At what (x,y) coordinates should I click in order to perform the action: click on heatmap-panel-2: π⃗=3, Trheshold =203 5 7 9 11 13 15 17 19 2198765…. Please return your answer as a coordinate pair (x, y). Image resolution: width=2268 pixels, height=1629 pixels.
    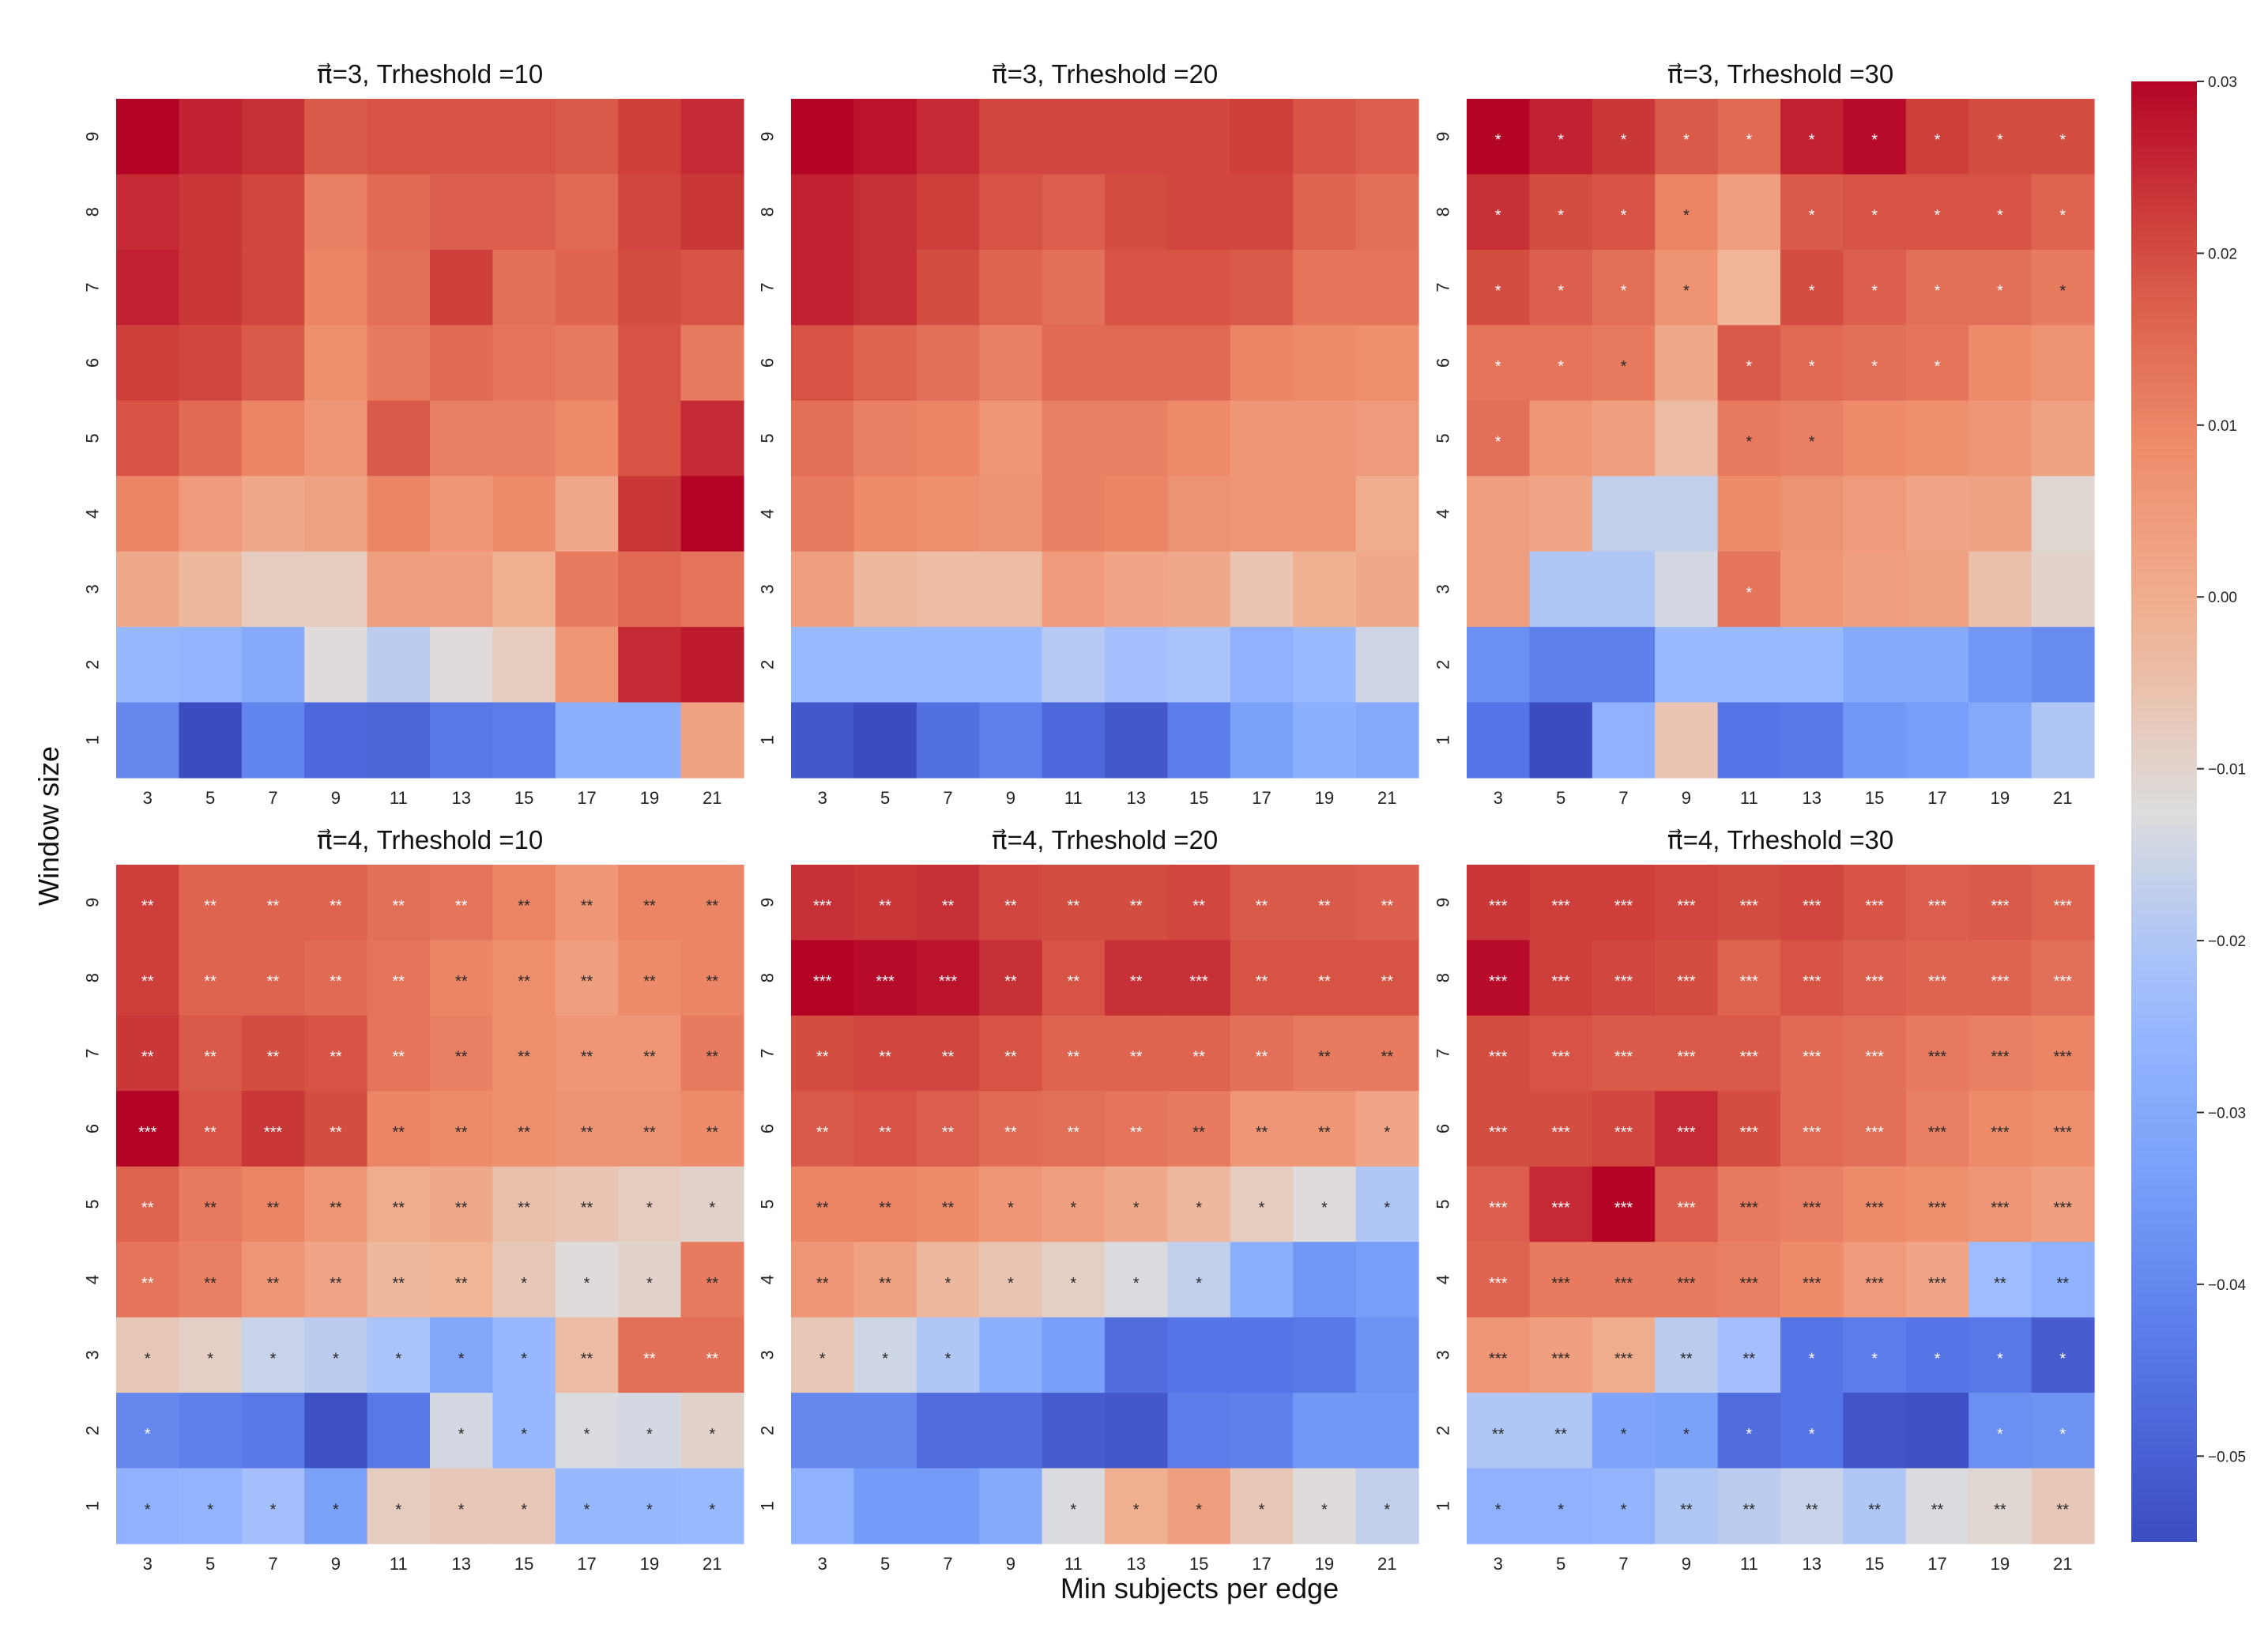
    Looking at the image, I should click on (1088, 433).